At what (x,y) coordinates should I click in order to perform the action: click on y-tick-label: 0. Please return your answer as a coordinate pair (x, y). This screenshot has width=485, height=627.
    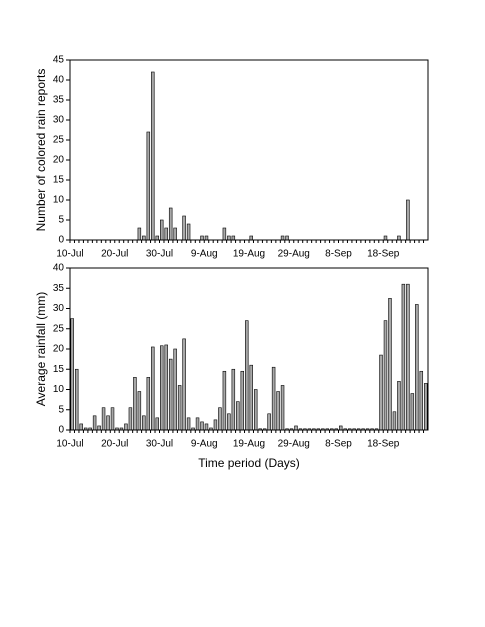
    Looking at the image, I should click on (61, 430).